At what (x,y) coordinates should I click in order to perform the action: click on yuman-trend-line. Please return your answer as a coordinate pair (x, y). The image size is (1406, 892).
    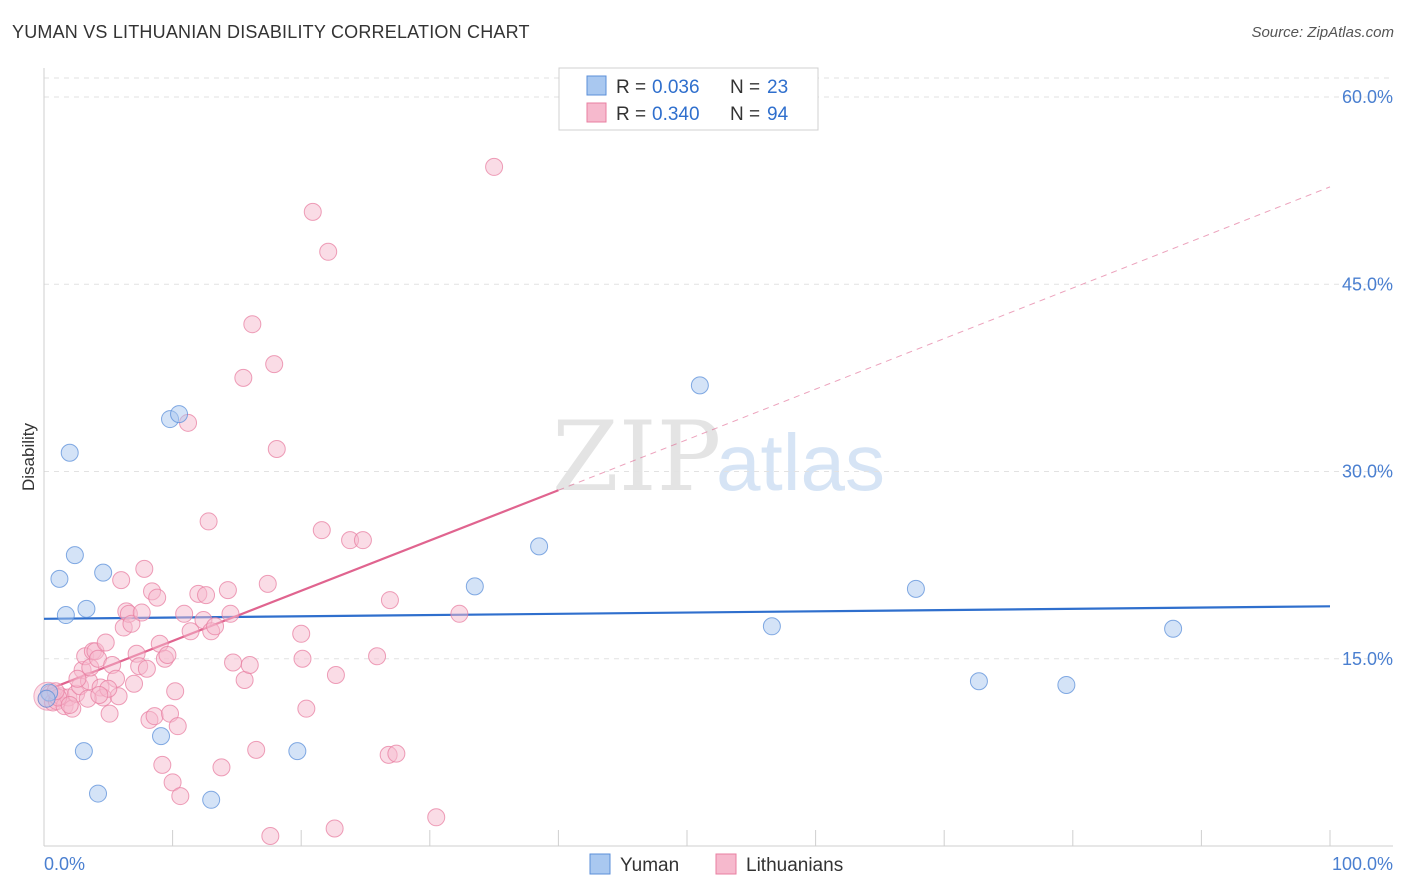
    Looking at the image, I should click on (687, 612).